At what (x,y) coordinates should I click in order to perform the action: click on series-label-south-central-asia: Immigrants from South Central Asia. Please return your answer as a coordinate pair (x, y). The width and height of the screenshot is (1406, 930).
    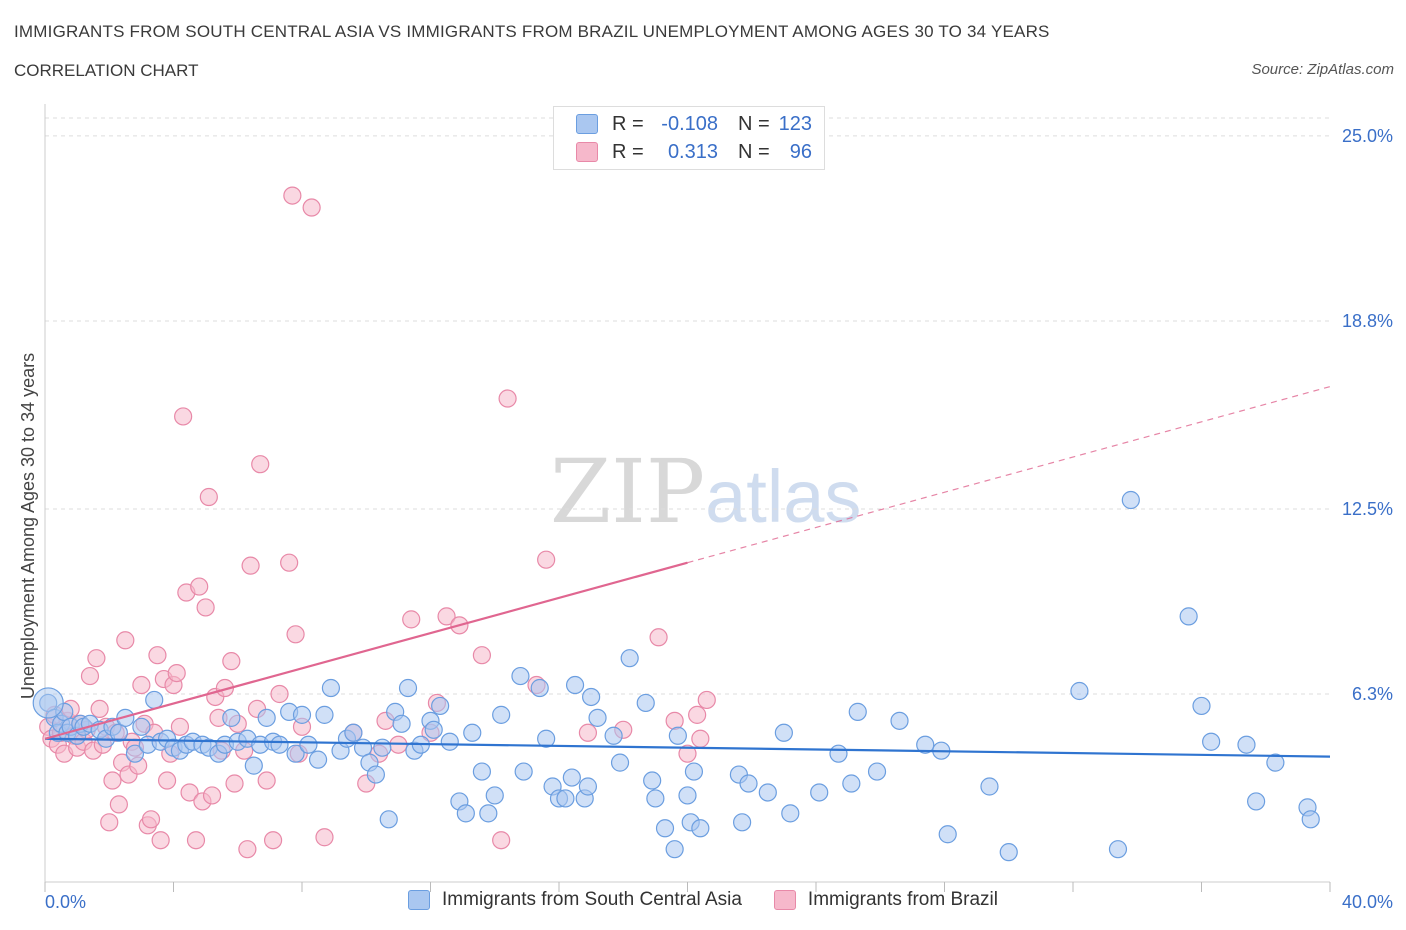
    Looking at the image, I should click on (592, 899).